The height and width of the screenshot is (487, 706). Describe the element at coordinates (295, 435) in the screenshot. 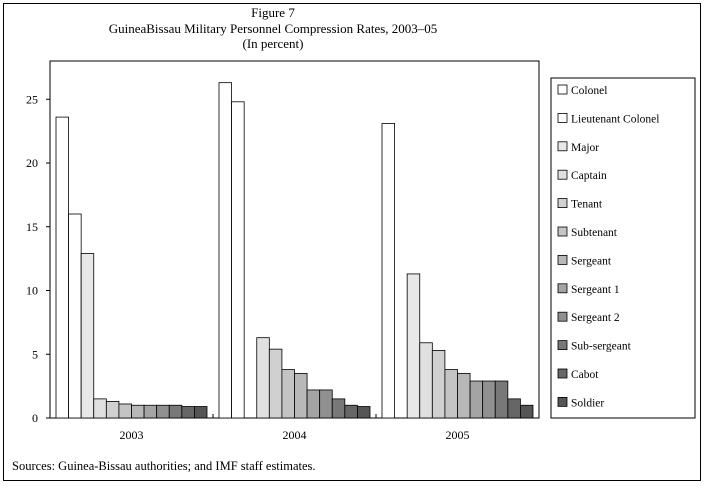

I see `x-tick-label: 2004` at that location.